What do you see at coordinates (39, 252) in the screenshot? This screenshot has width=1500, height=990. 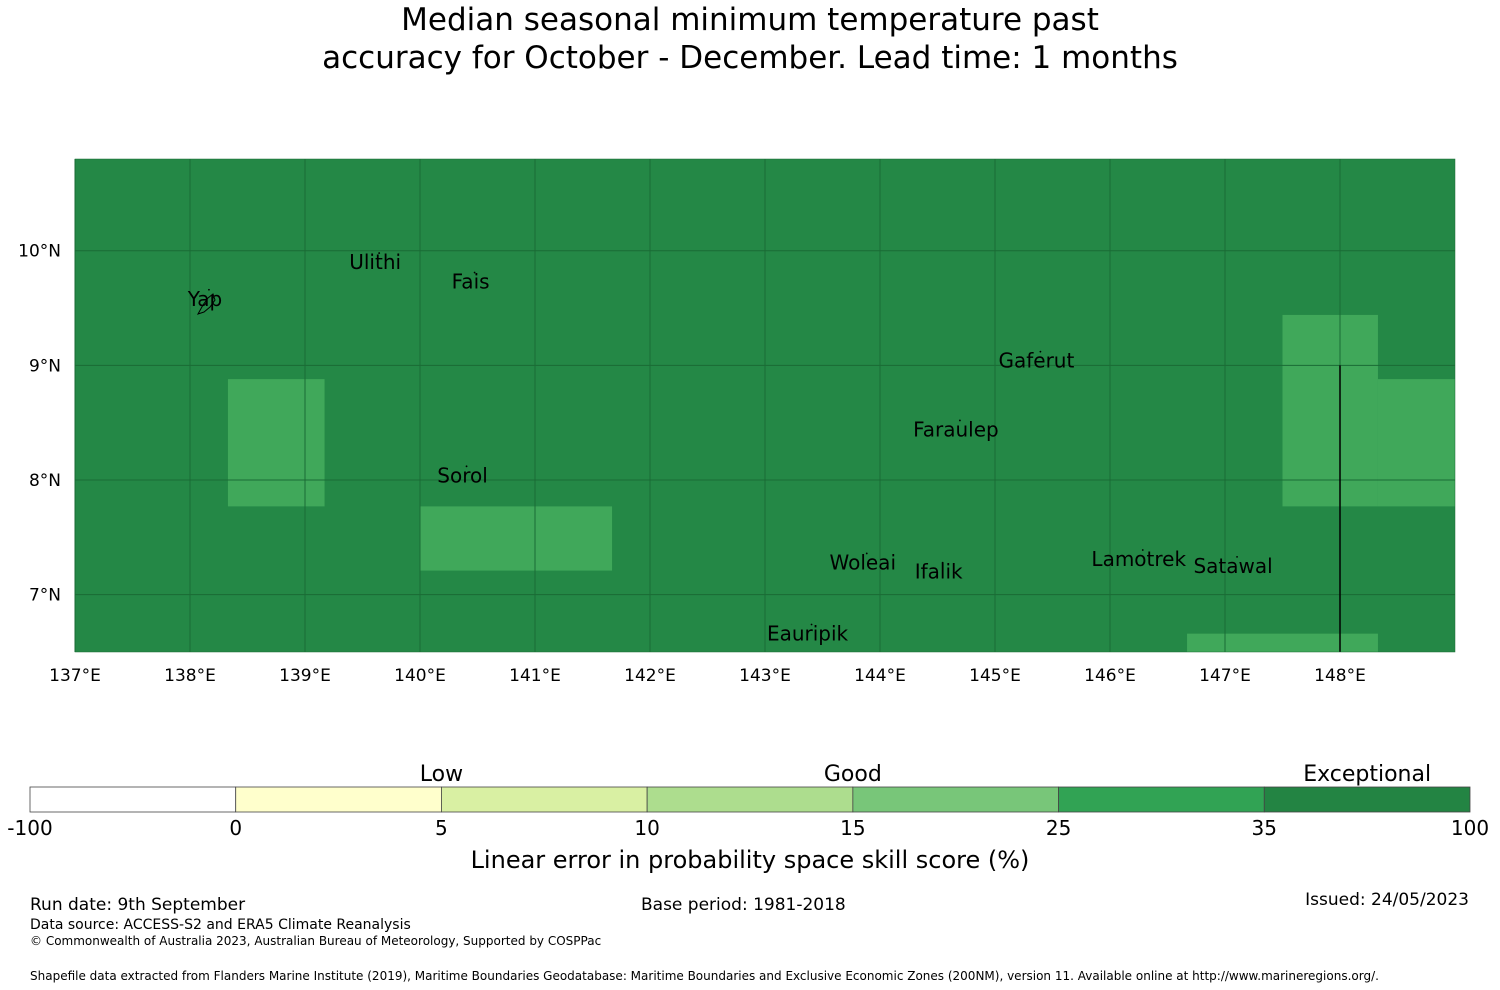 I see `lat-tick-label: 10°N` at bounding box center [39, 252].